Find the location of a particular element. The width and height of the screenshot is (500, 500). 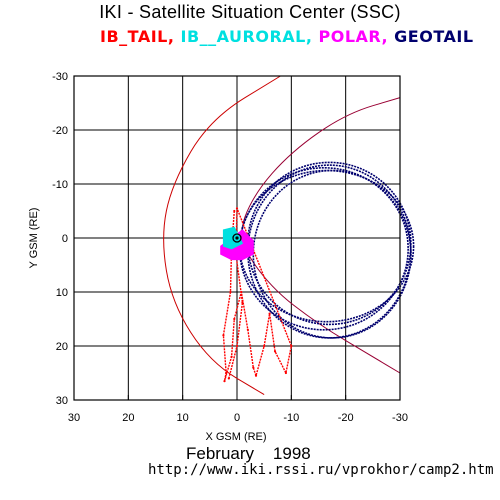

legend-item-ib-tail: IB_TAIL, is located at coordinates (140, 36).